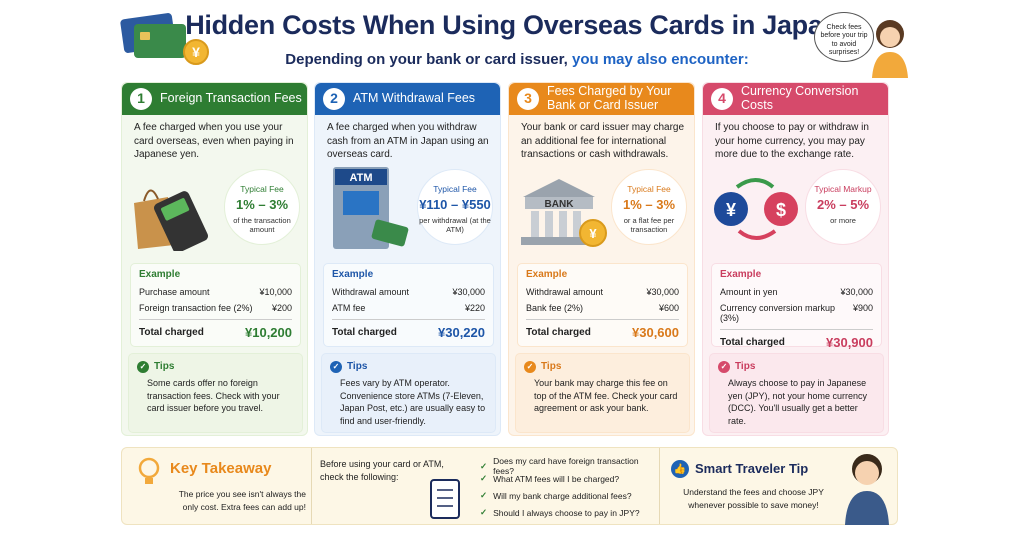 The width and height of the screenshot is (1024, 536). Describe the element at coordinates (796, 339) in the screenshot. I see `example-total: Total charged ¥30,900` at that location.